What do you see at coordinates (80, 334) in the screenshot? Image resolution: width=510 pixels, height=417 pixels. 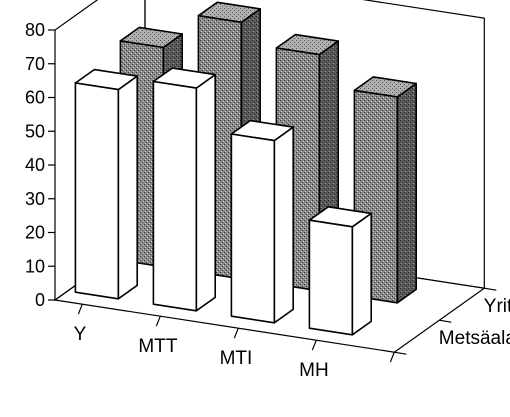 I see `x-tick-label: Y` at bounding box center [80, 334].